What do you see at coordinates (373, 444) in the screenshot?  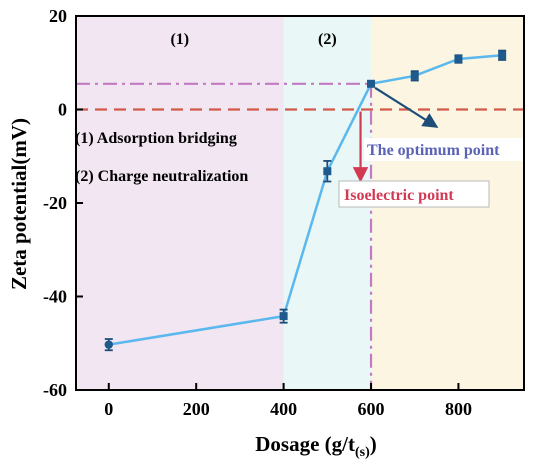 I see `x-axis-title-close: )` at bounding box center [373, 444].